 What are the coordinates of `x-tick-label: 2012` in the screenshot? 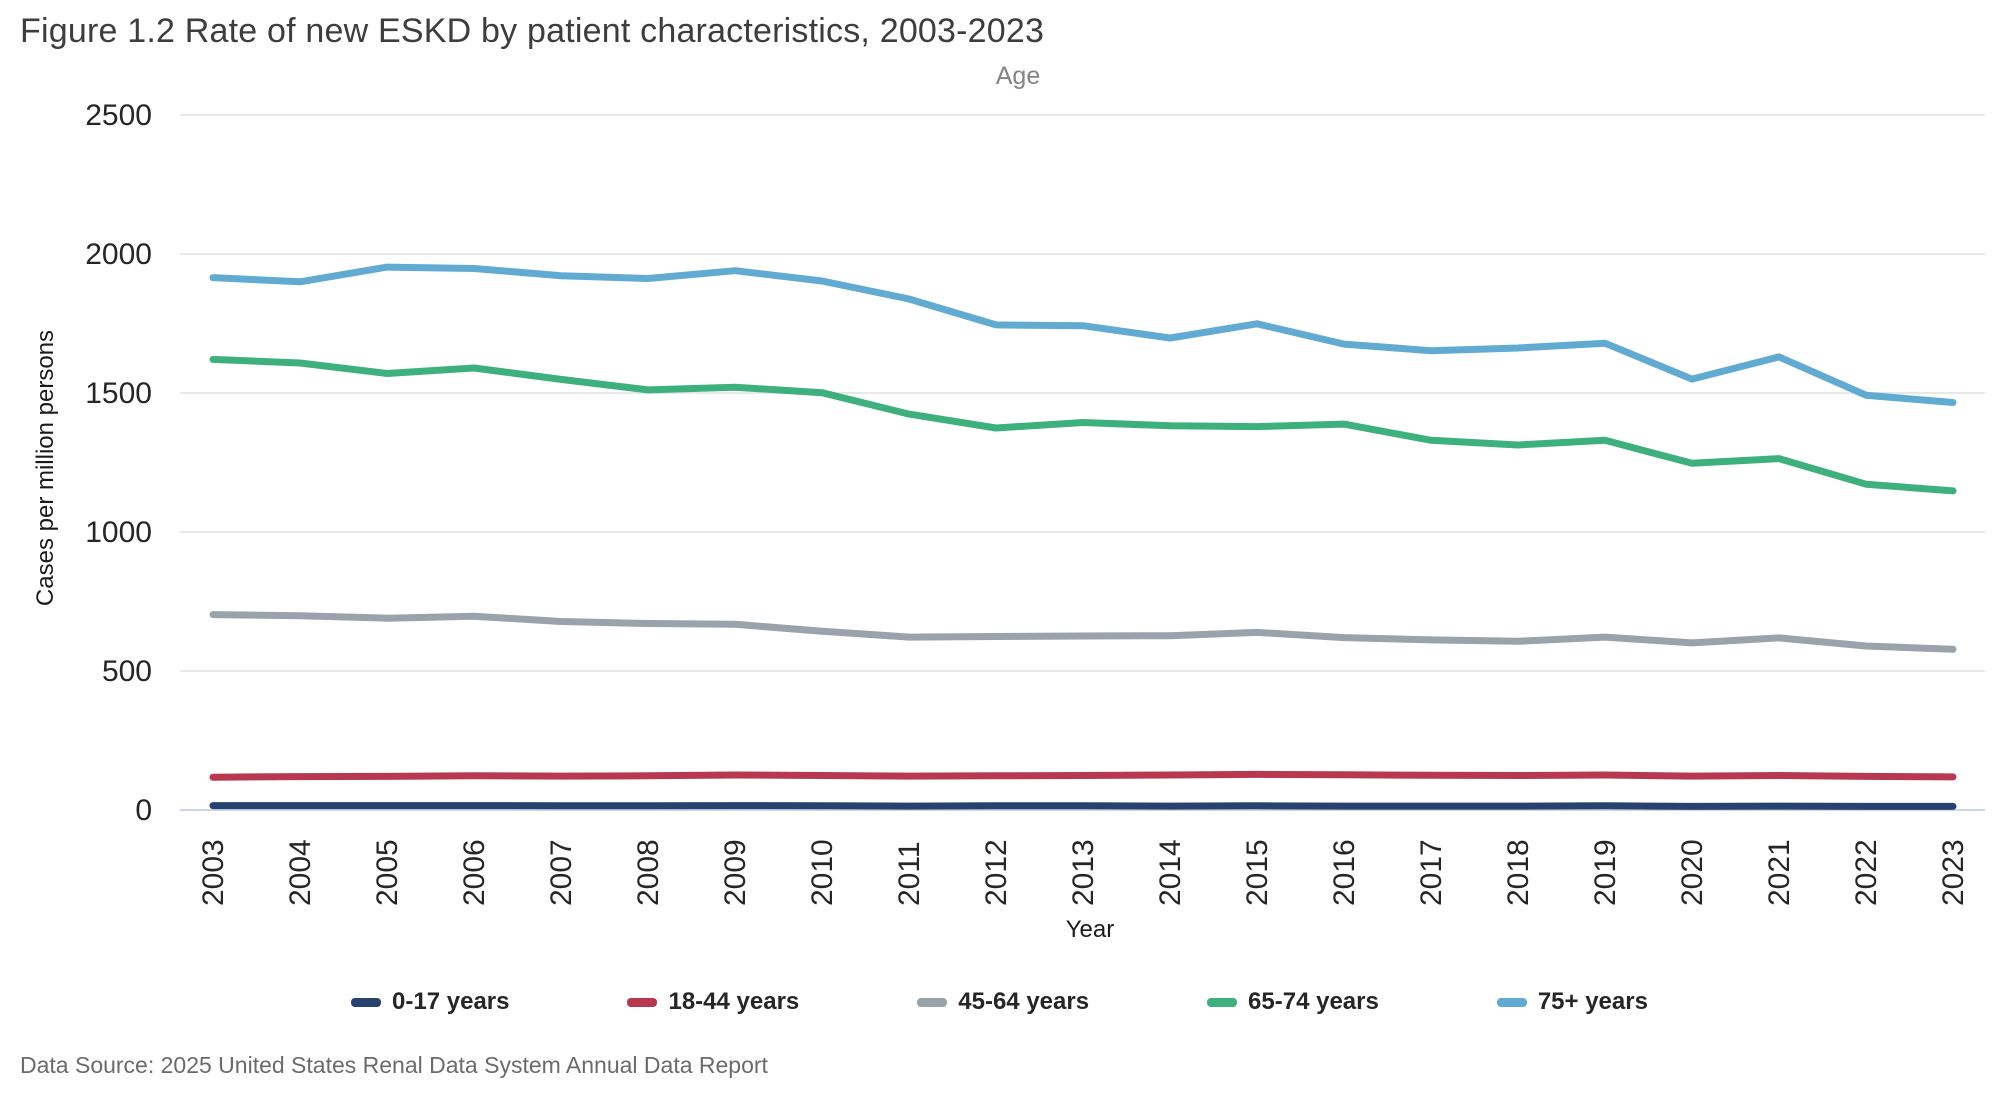 It's located at (996, 872).